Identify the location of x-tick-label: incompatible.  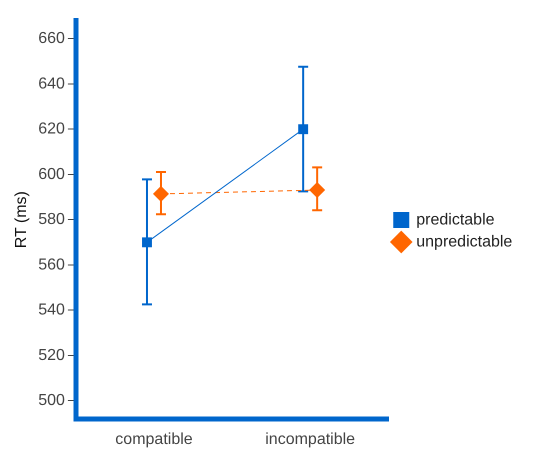
(310, 439).